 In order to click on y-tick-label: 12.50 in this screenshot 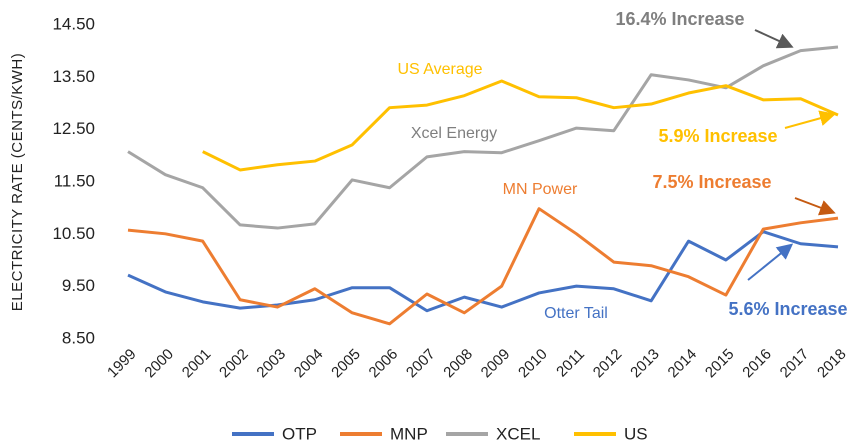, I will do `click(73, 128)`.